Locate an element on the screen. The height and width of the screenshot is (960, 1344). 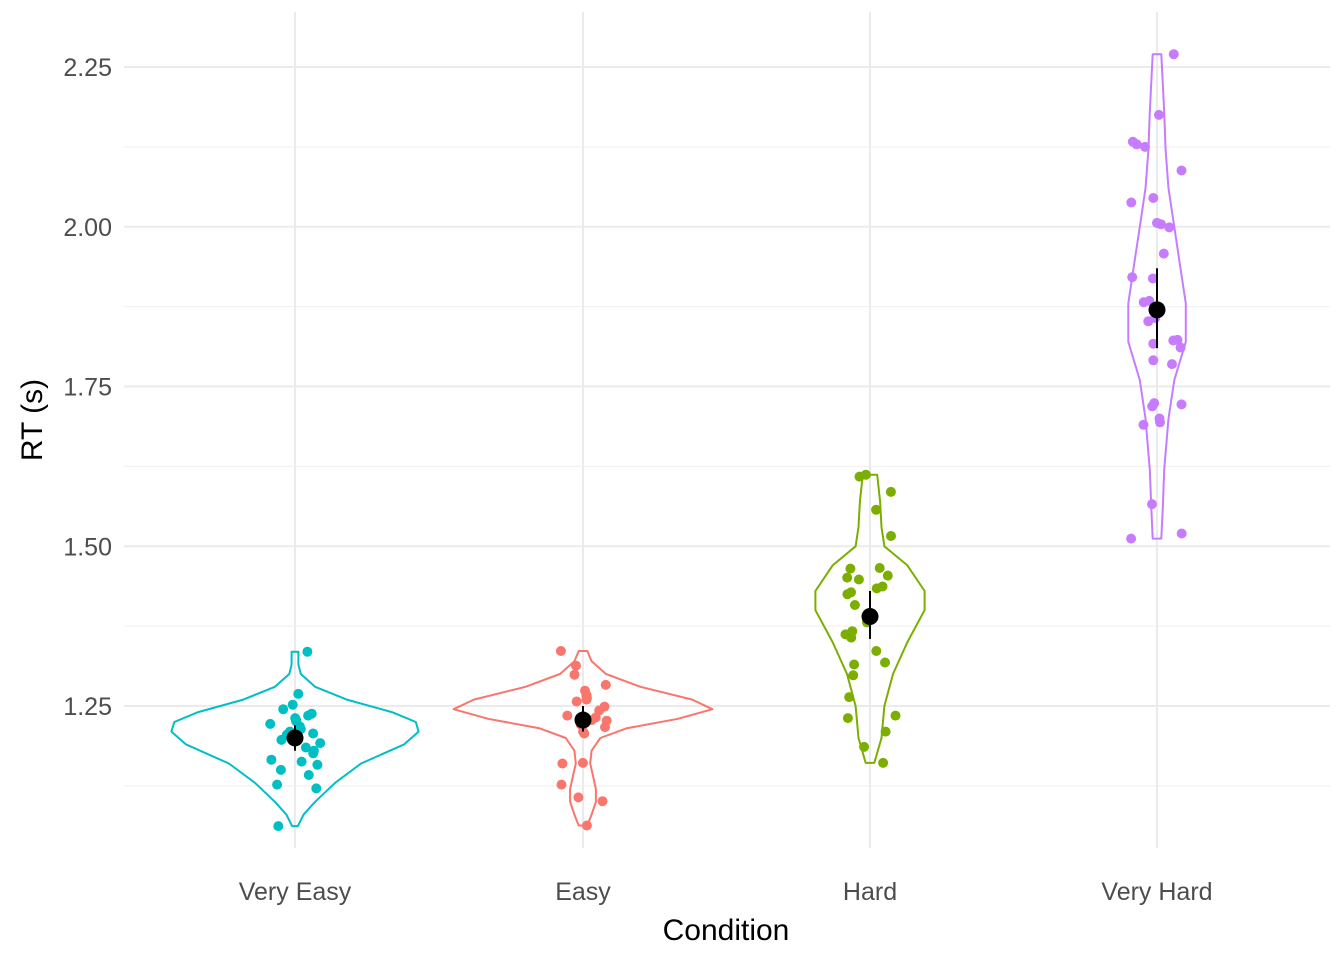
x-tick-label: Hard is located at coordinates (870, 892).